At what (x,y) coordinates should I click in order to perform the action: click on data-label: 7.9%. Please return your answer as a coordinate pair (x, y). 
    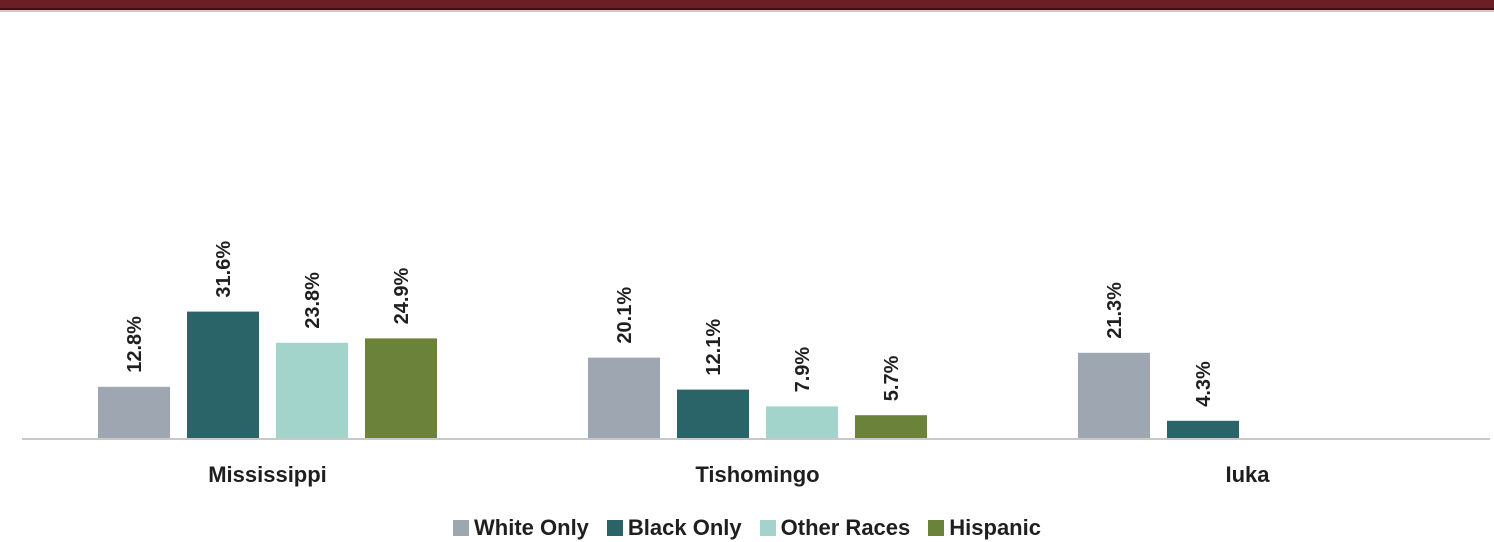
    Looking at the image, I should click on (803, 370).